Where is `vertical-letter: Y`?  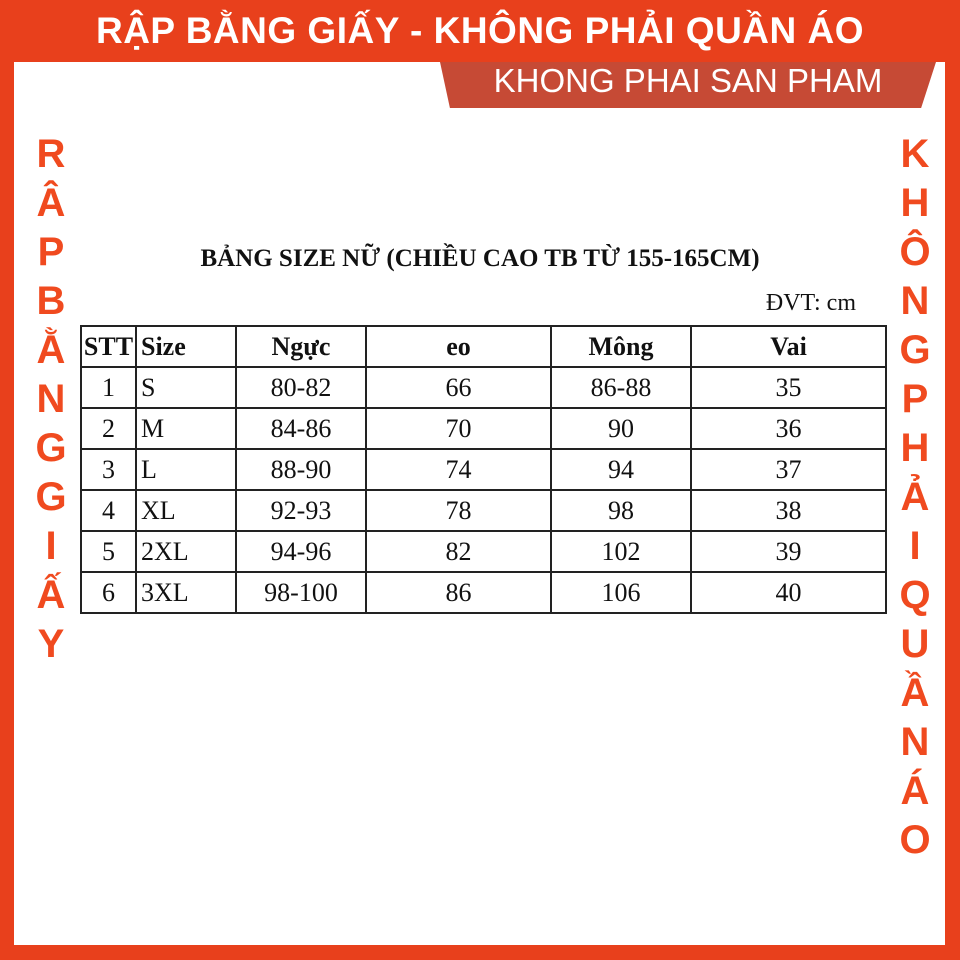
vertical-letter: Y is located at coordinates (51, 644).